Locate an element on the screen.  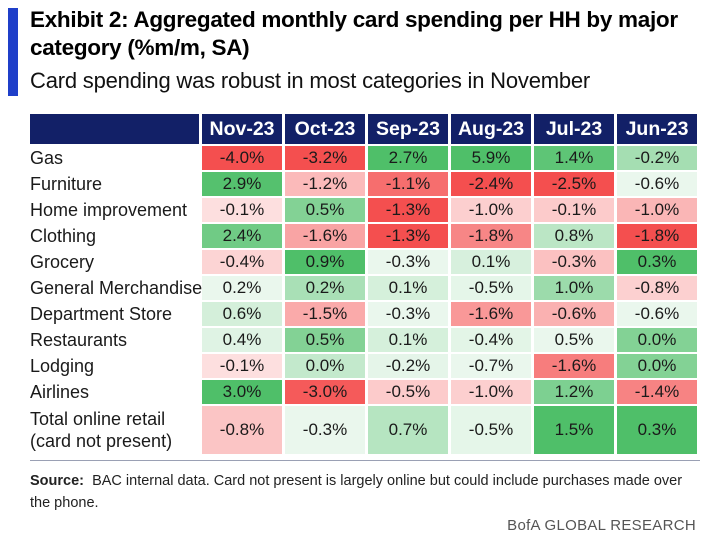
row-label: Airlines is located at coordinates (116, 391).